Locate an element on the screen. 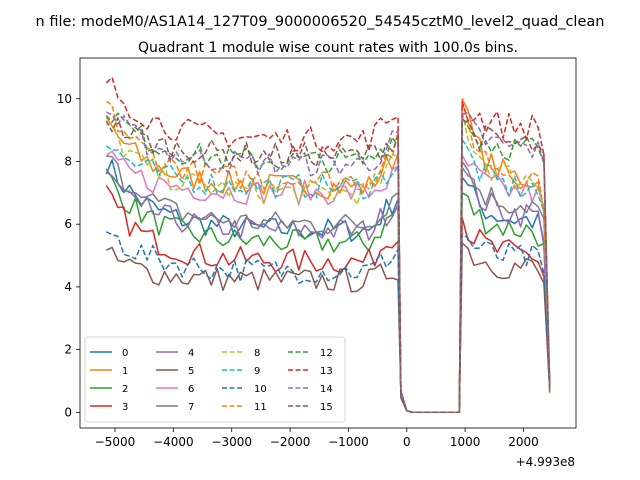 Image resolution: width=640 pixels, height=480 pixels. y-tick-label: 2 is located at coordinates (68, 350).